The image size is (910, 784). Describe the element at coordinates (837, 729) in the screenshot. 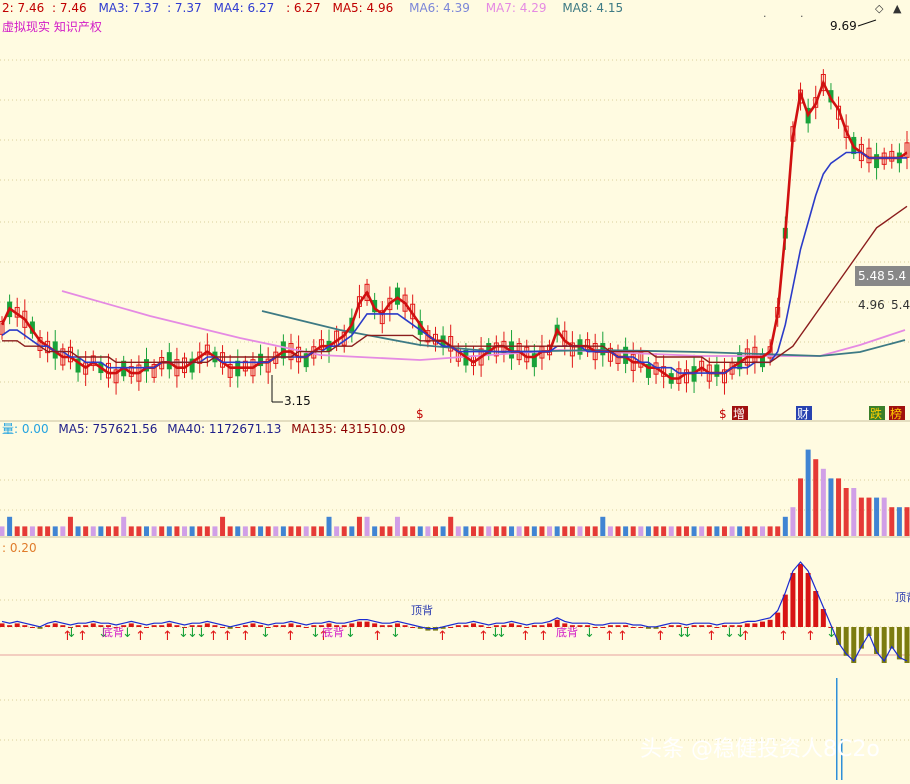

I see `bottom-spike` at that location.